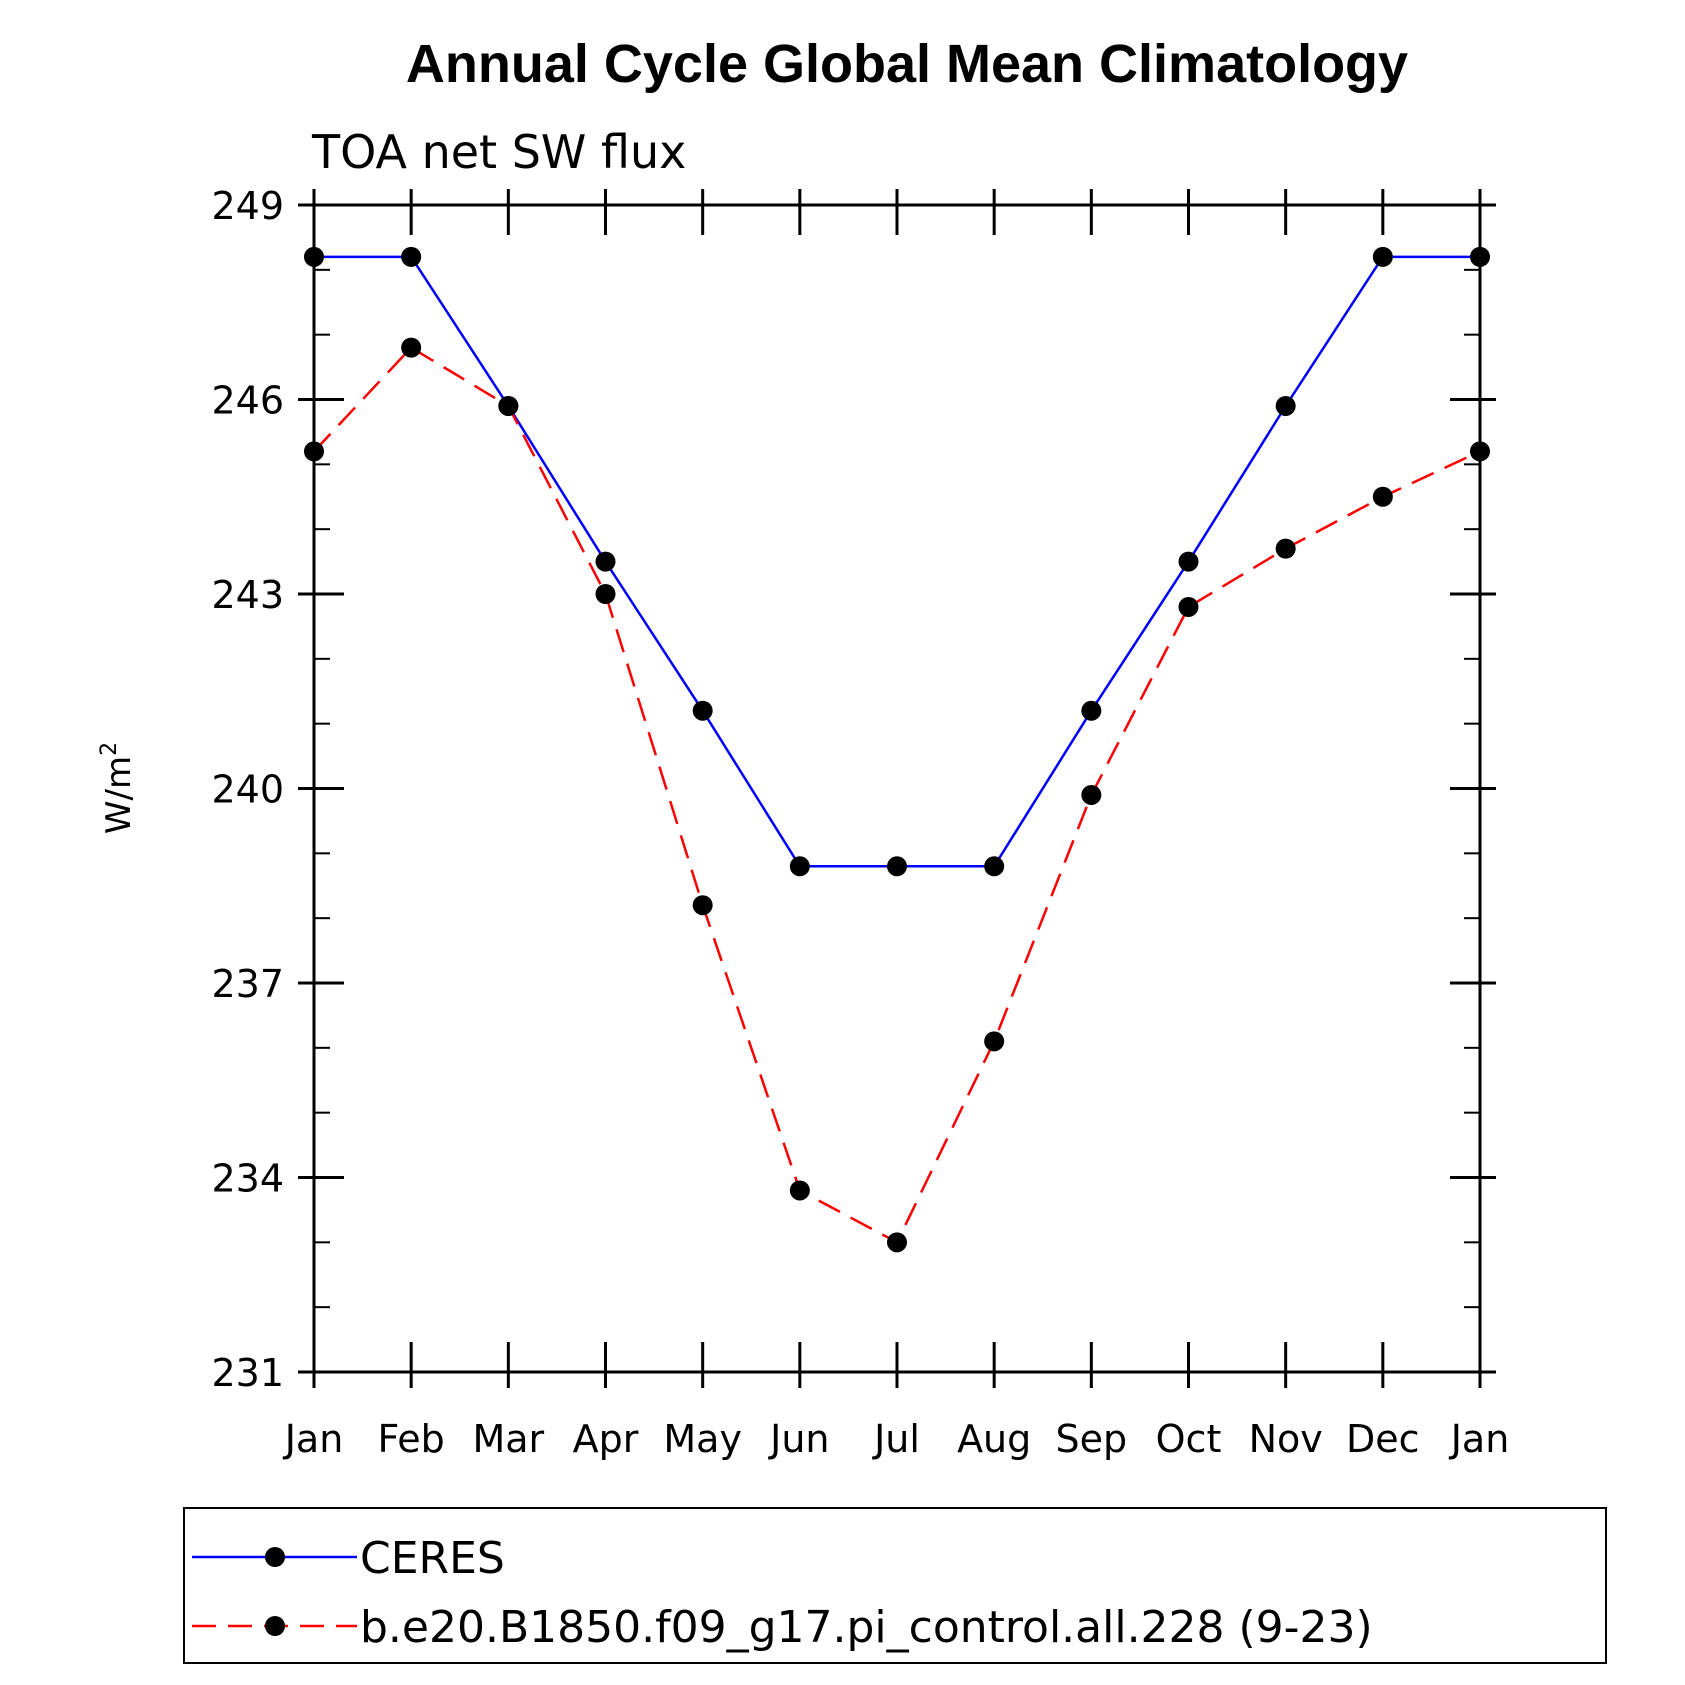 This screenshot has width=1685, height=1685. I want to click on y-tick-label: 231, so click(247, 1373).